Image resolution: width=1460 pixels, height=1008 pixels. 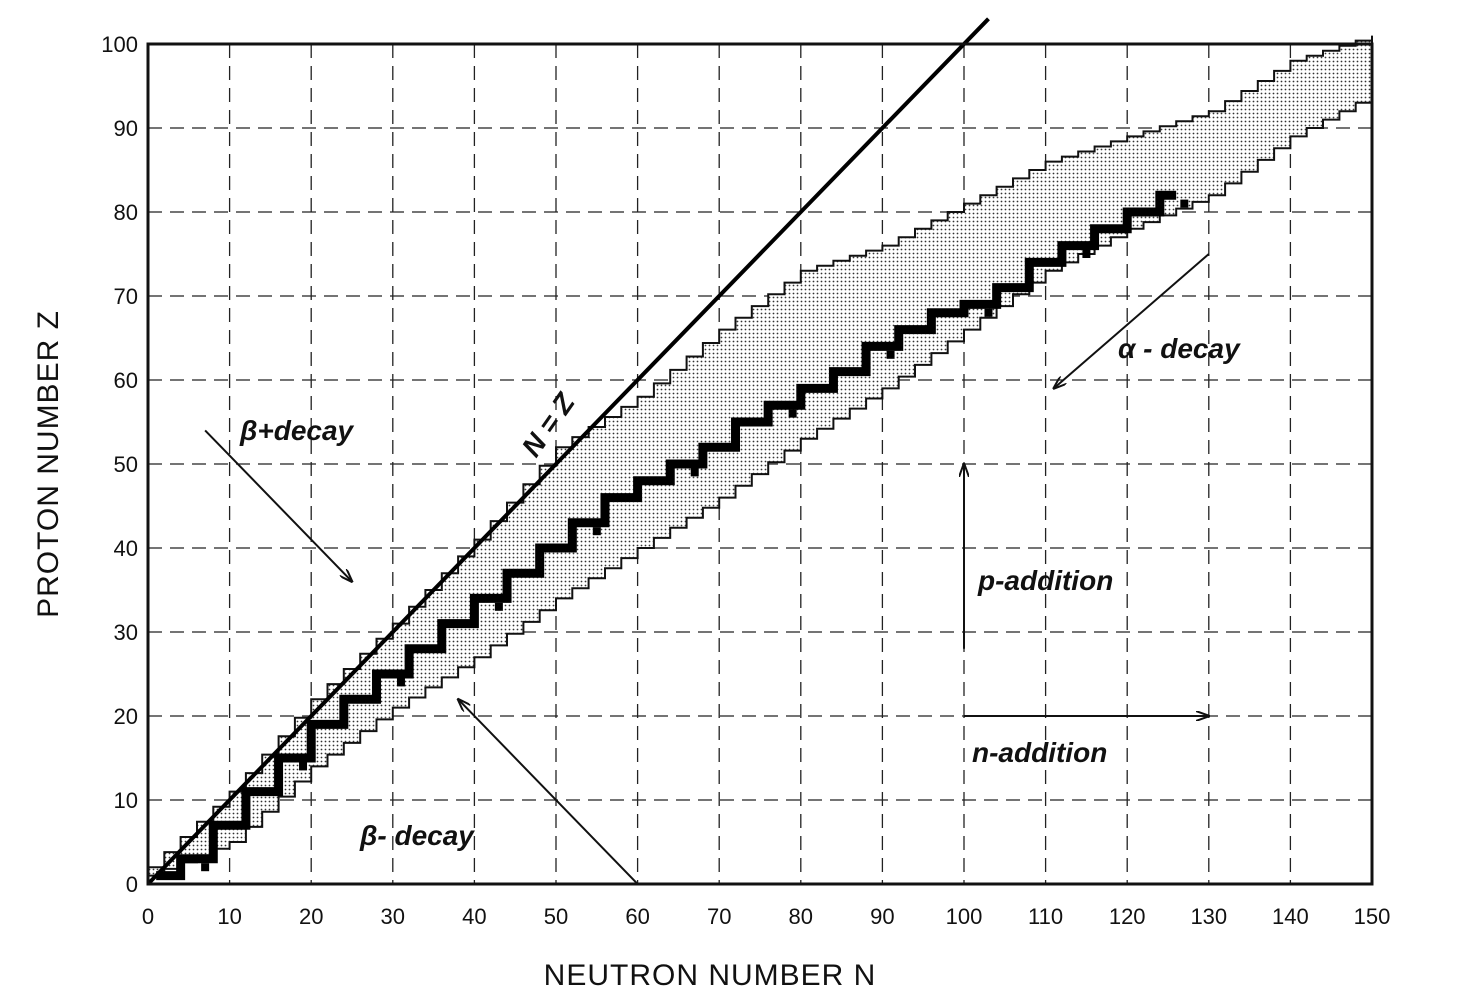 I want to click on x-tick-label: 10, so click(x=229, y=916).